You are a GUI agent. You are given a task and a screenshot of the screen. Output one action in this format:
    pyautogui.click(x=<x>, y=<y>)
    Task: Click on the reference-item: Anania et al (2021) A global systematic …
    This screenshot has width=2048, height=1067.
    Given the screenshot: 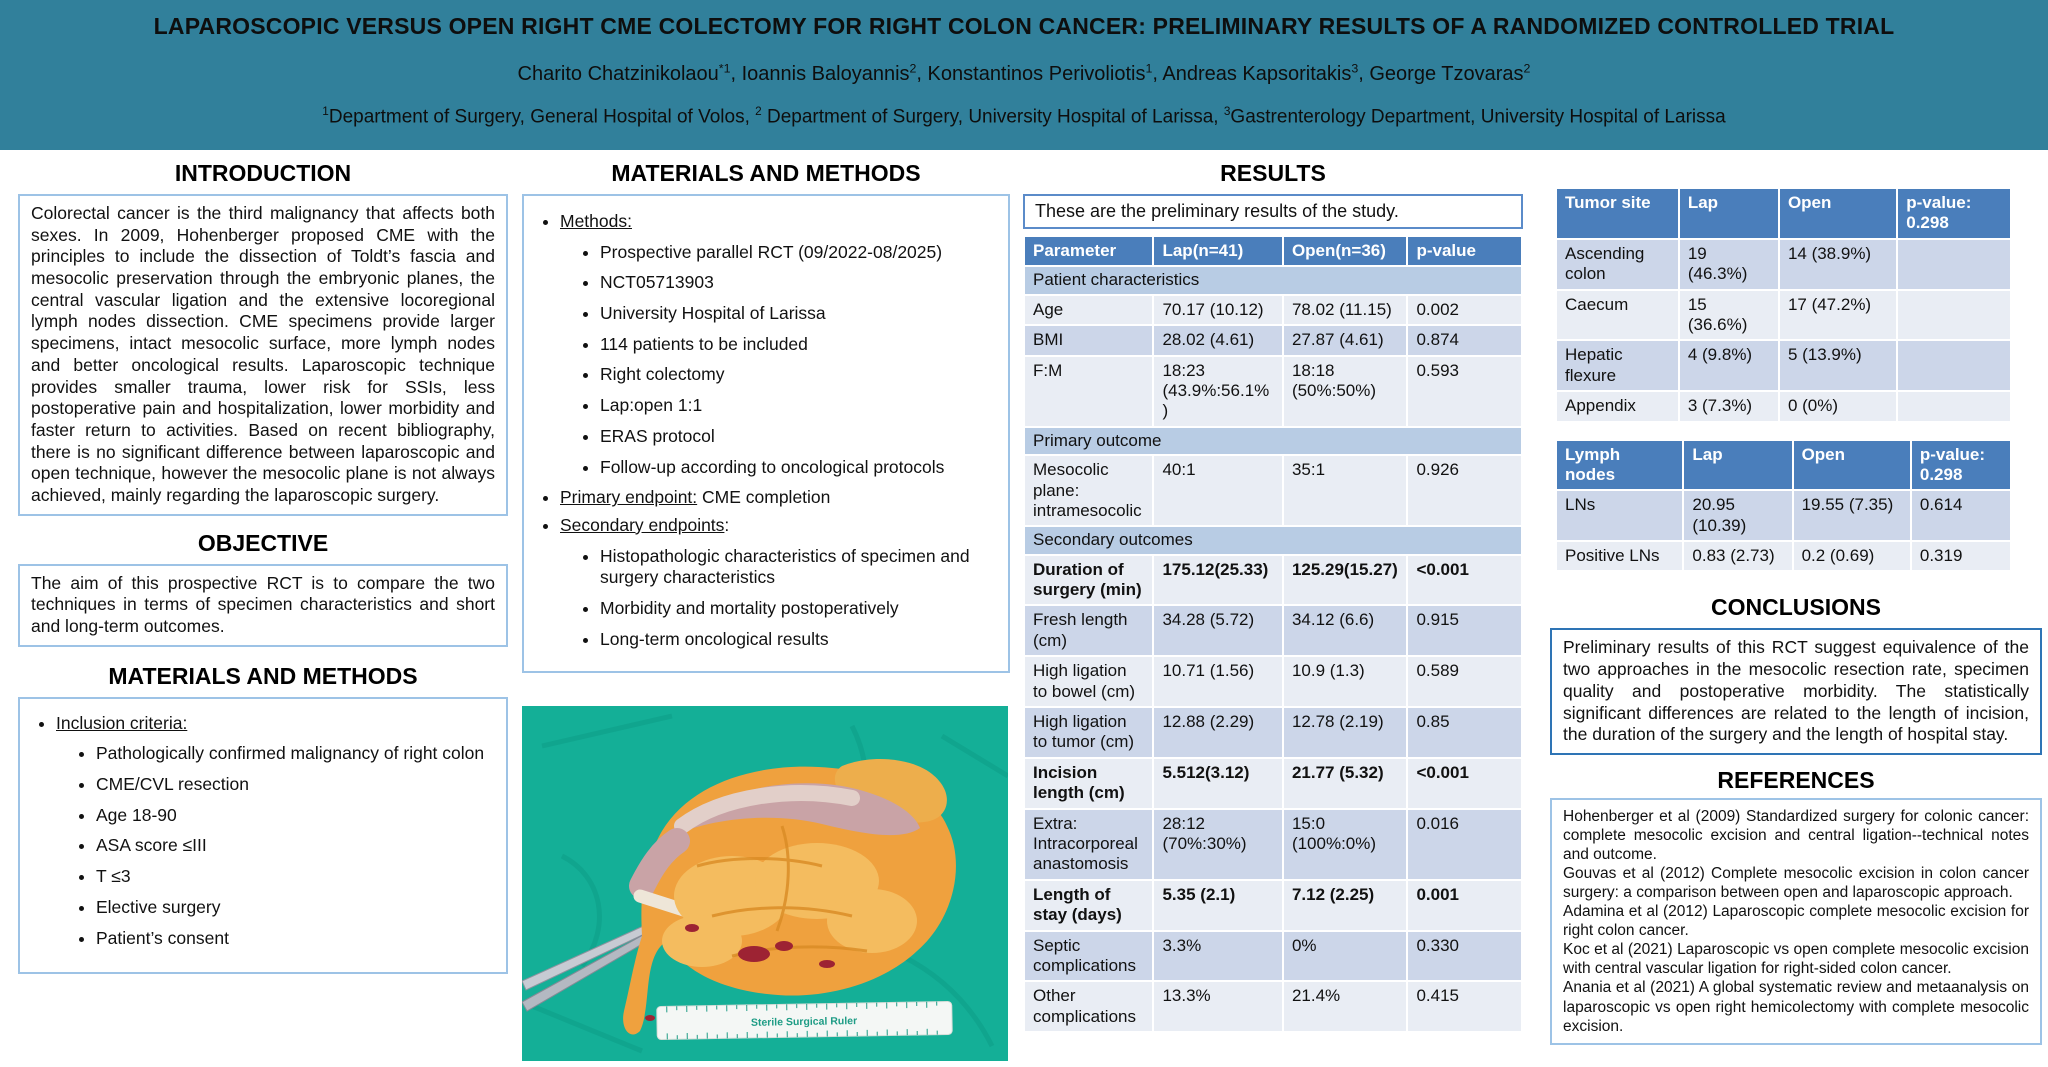 What is the action you would take?
    pyautogui.click(x=1796, y=1007)
    